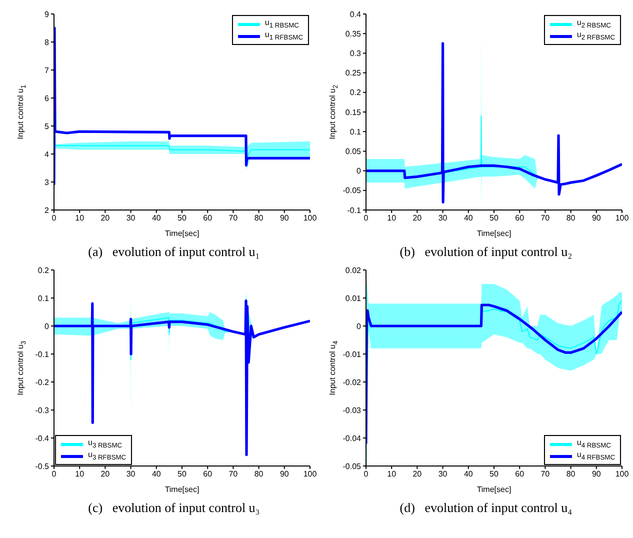 The height and width of the screenshot is (538, 633). Describe the element at coordinates (595, 36) in the screenshot. I see `legend-label: u$_{2 RFBSMC}$` at that location.